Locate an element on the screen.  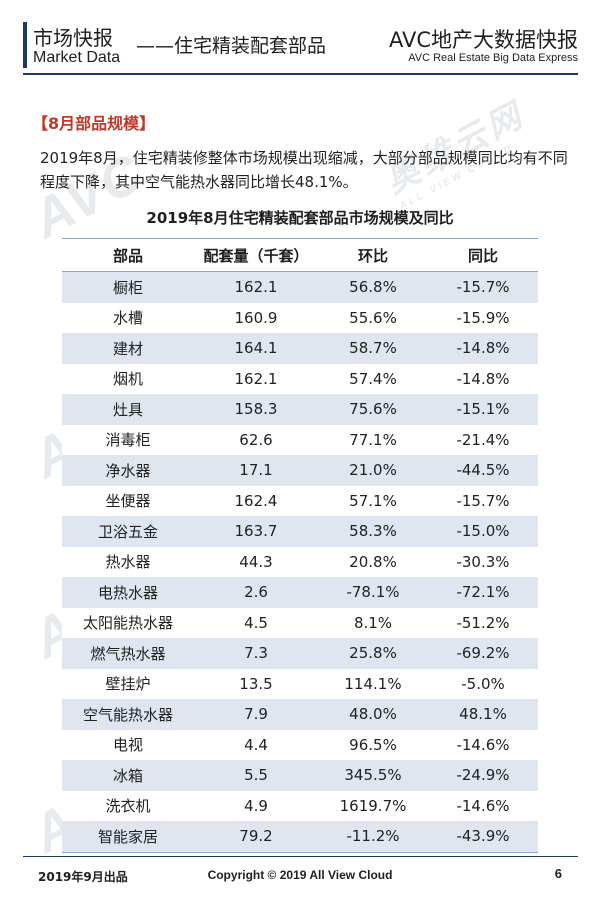
table-row: 燃气热水器 7.3 25.8% -69.2% is located at coordinates (300, 653).